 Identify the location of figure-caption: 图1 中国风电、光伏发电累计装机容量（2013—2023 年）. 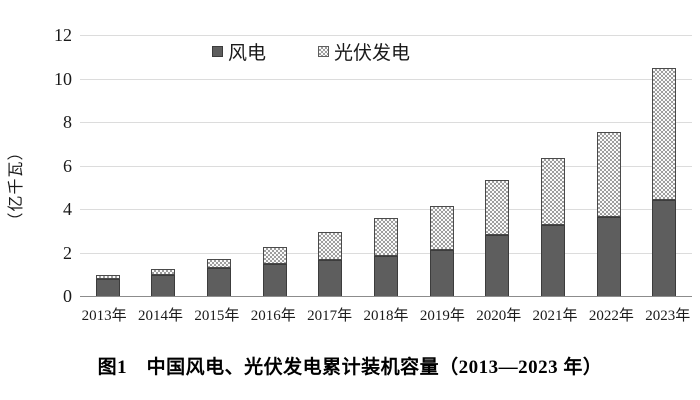
(350, 367).